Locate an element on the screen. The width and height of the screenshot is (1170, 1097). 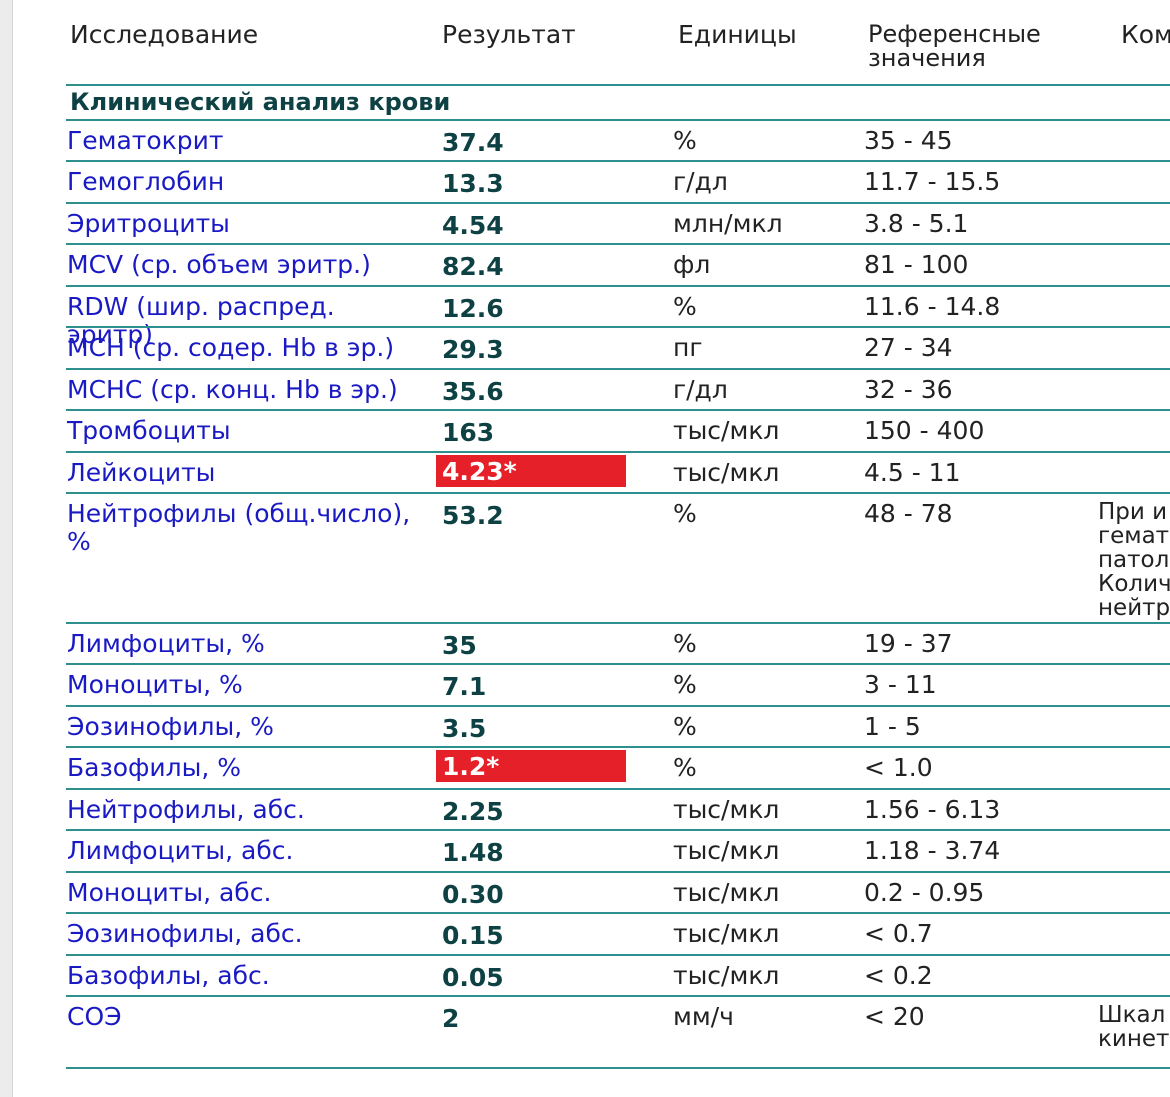
table-row: Гемоглобин 13.3 г/дл 11.7 - 15.5 is located at coordinates (618, 183).